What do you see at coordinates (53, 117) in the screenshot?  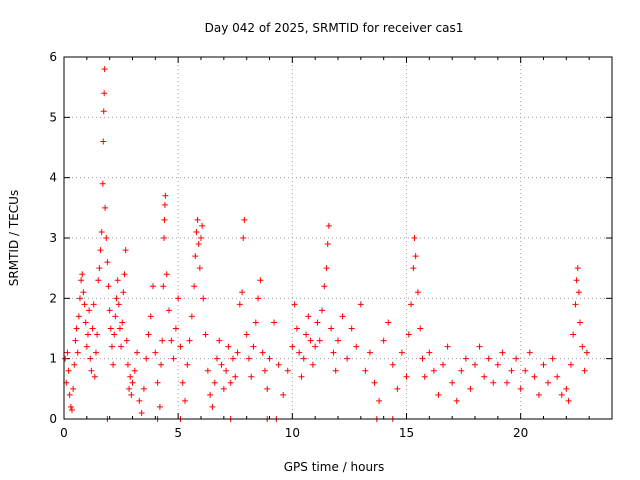 I see `y-tick-label: 5` at bounding box center [53, 117].